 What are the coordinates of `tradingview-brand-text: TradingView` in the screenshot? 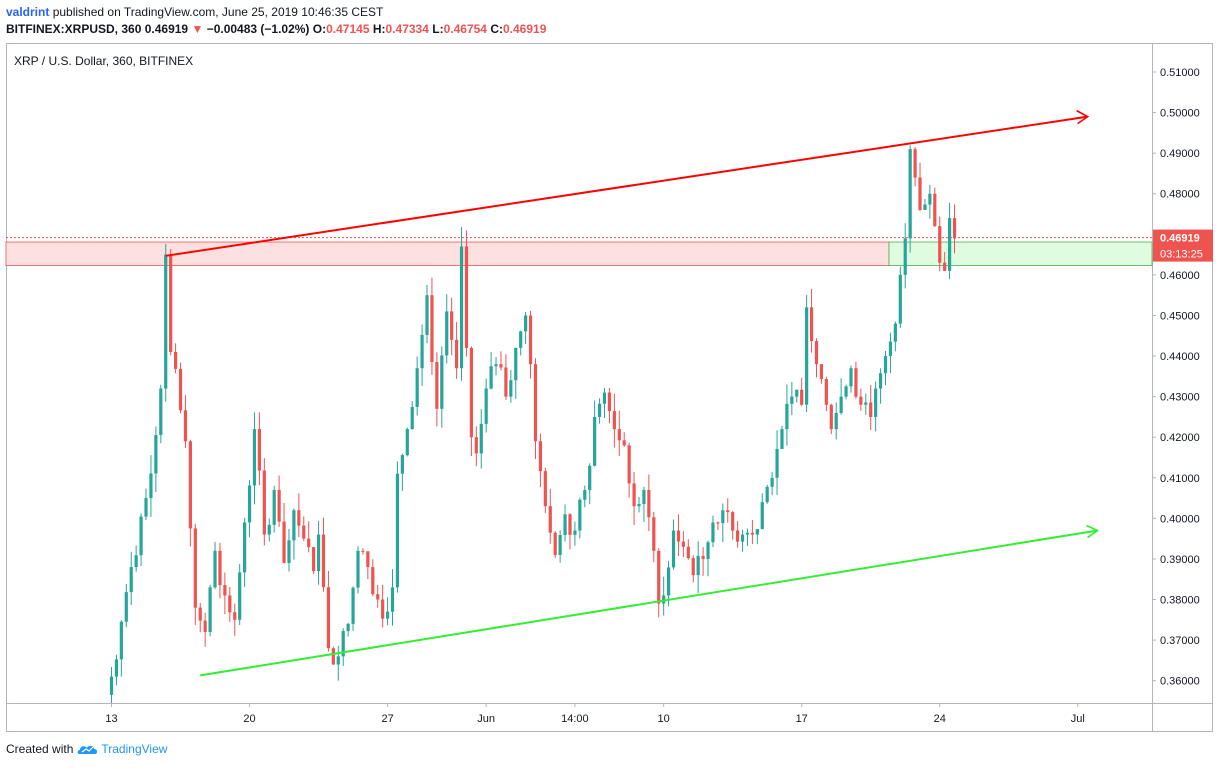 It's located at (134, 749).